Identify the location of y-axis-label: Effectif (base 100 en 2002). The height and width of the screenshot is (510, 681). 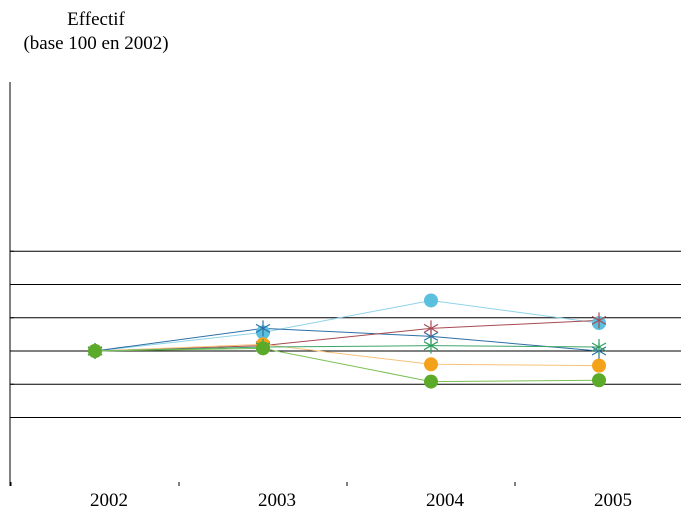
(96, 32).